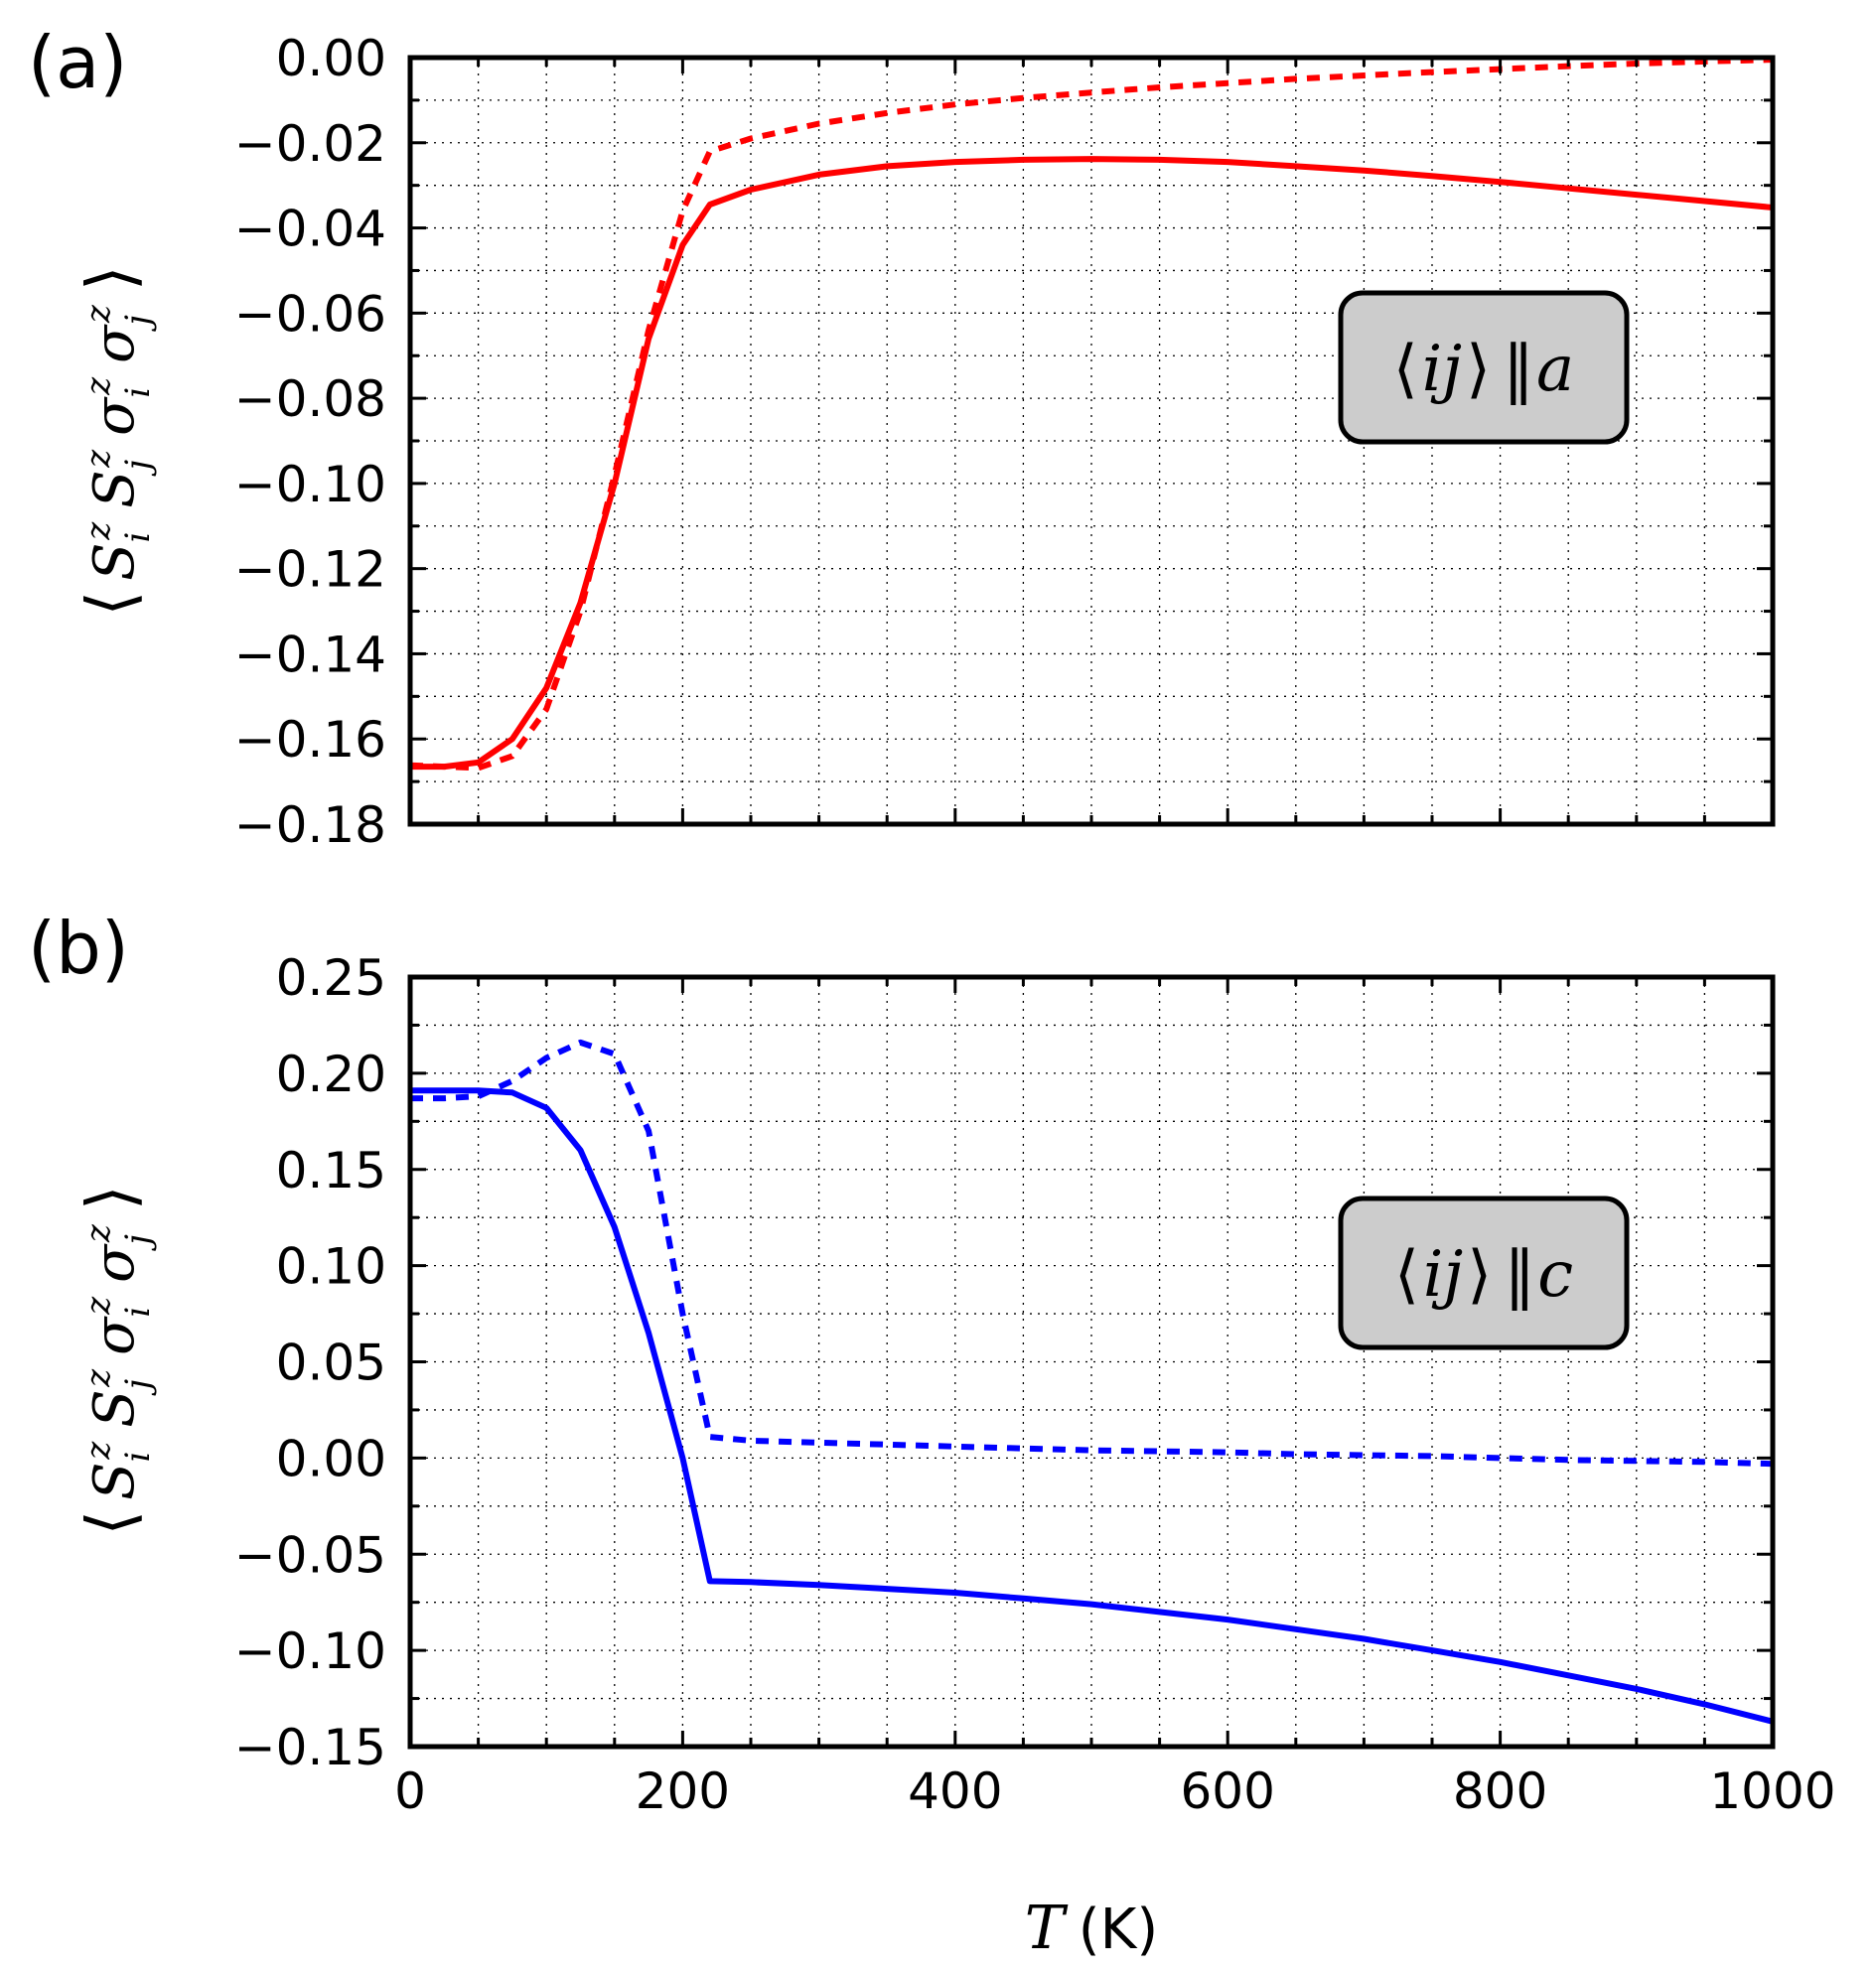 This screenshot has height=1971, width=1876. What do you see at coordinates (79, 948) in the screenshot?
I see `panel-b-label: (b)` at bounding box center [79, 948].